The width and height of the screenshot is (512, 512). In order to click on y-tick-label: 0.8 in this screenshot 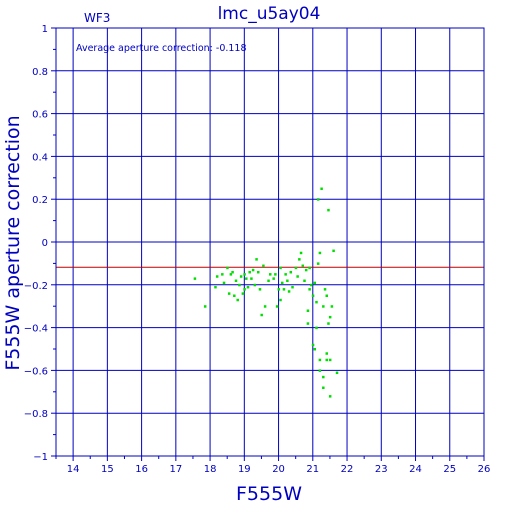, I will do `click(40, 72)`.